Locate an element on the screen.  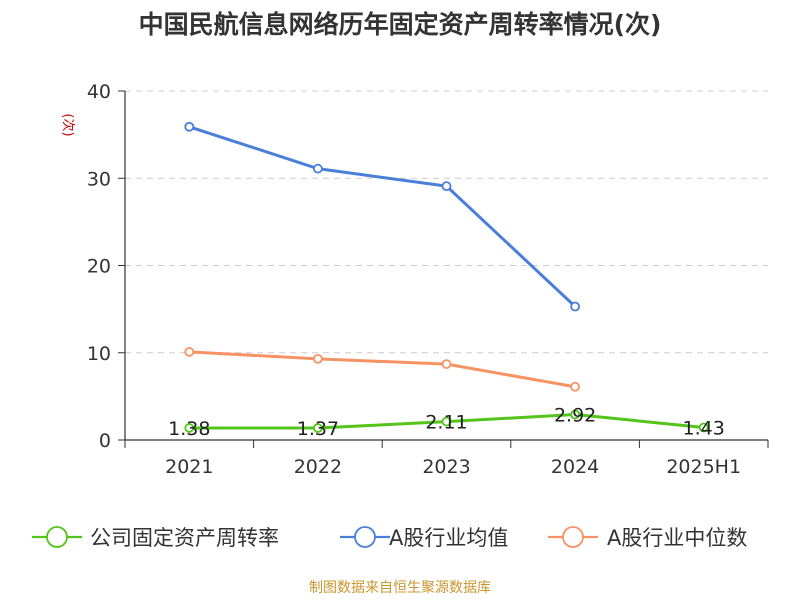
legend: 公司固定资产周转率 A股行业均值 A股行业中位数 is located at coordinates (389, 538).